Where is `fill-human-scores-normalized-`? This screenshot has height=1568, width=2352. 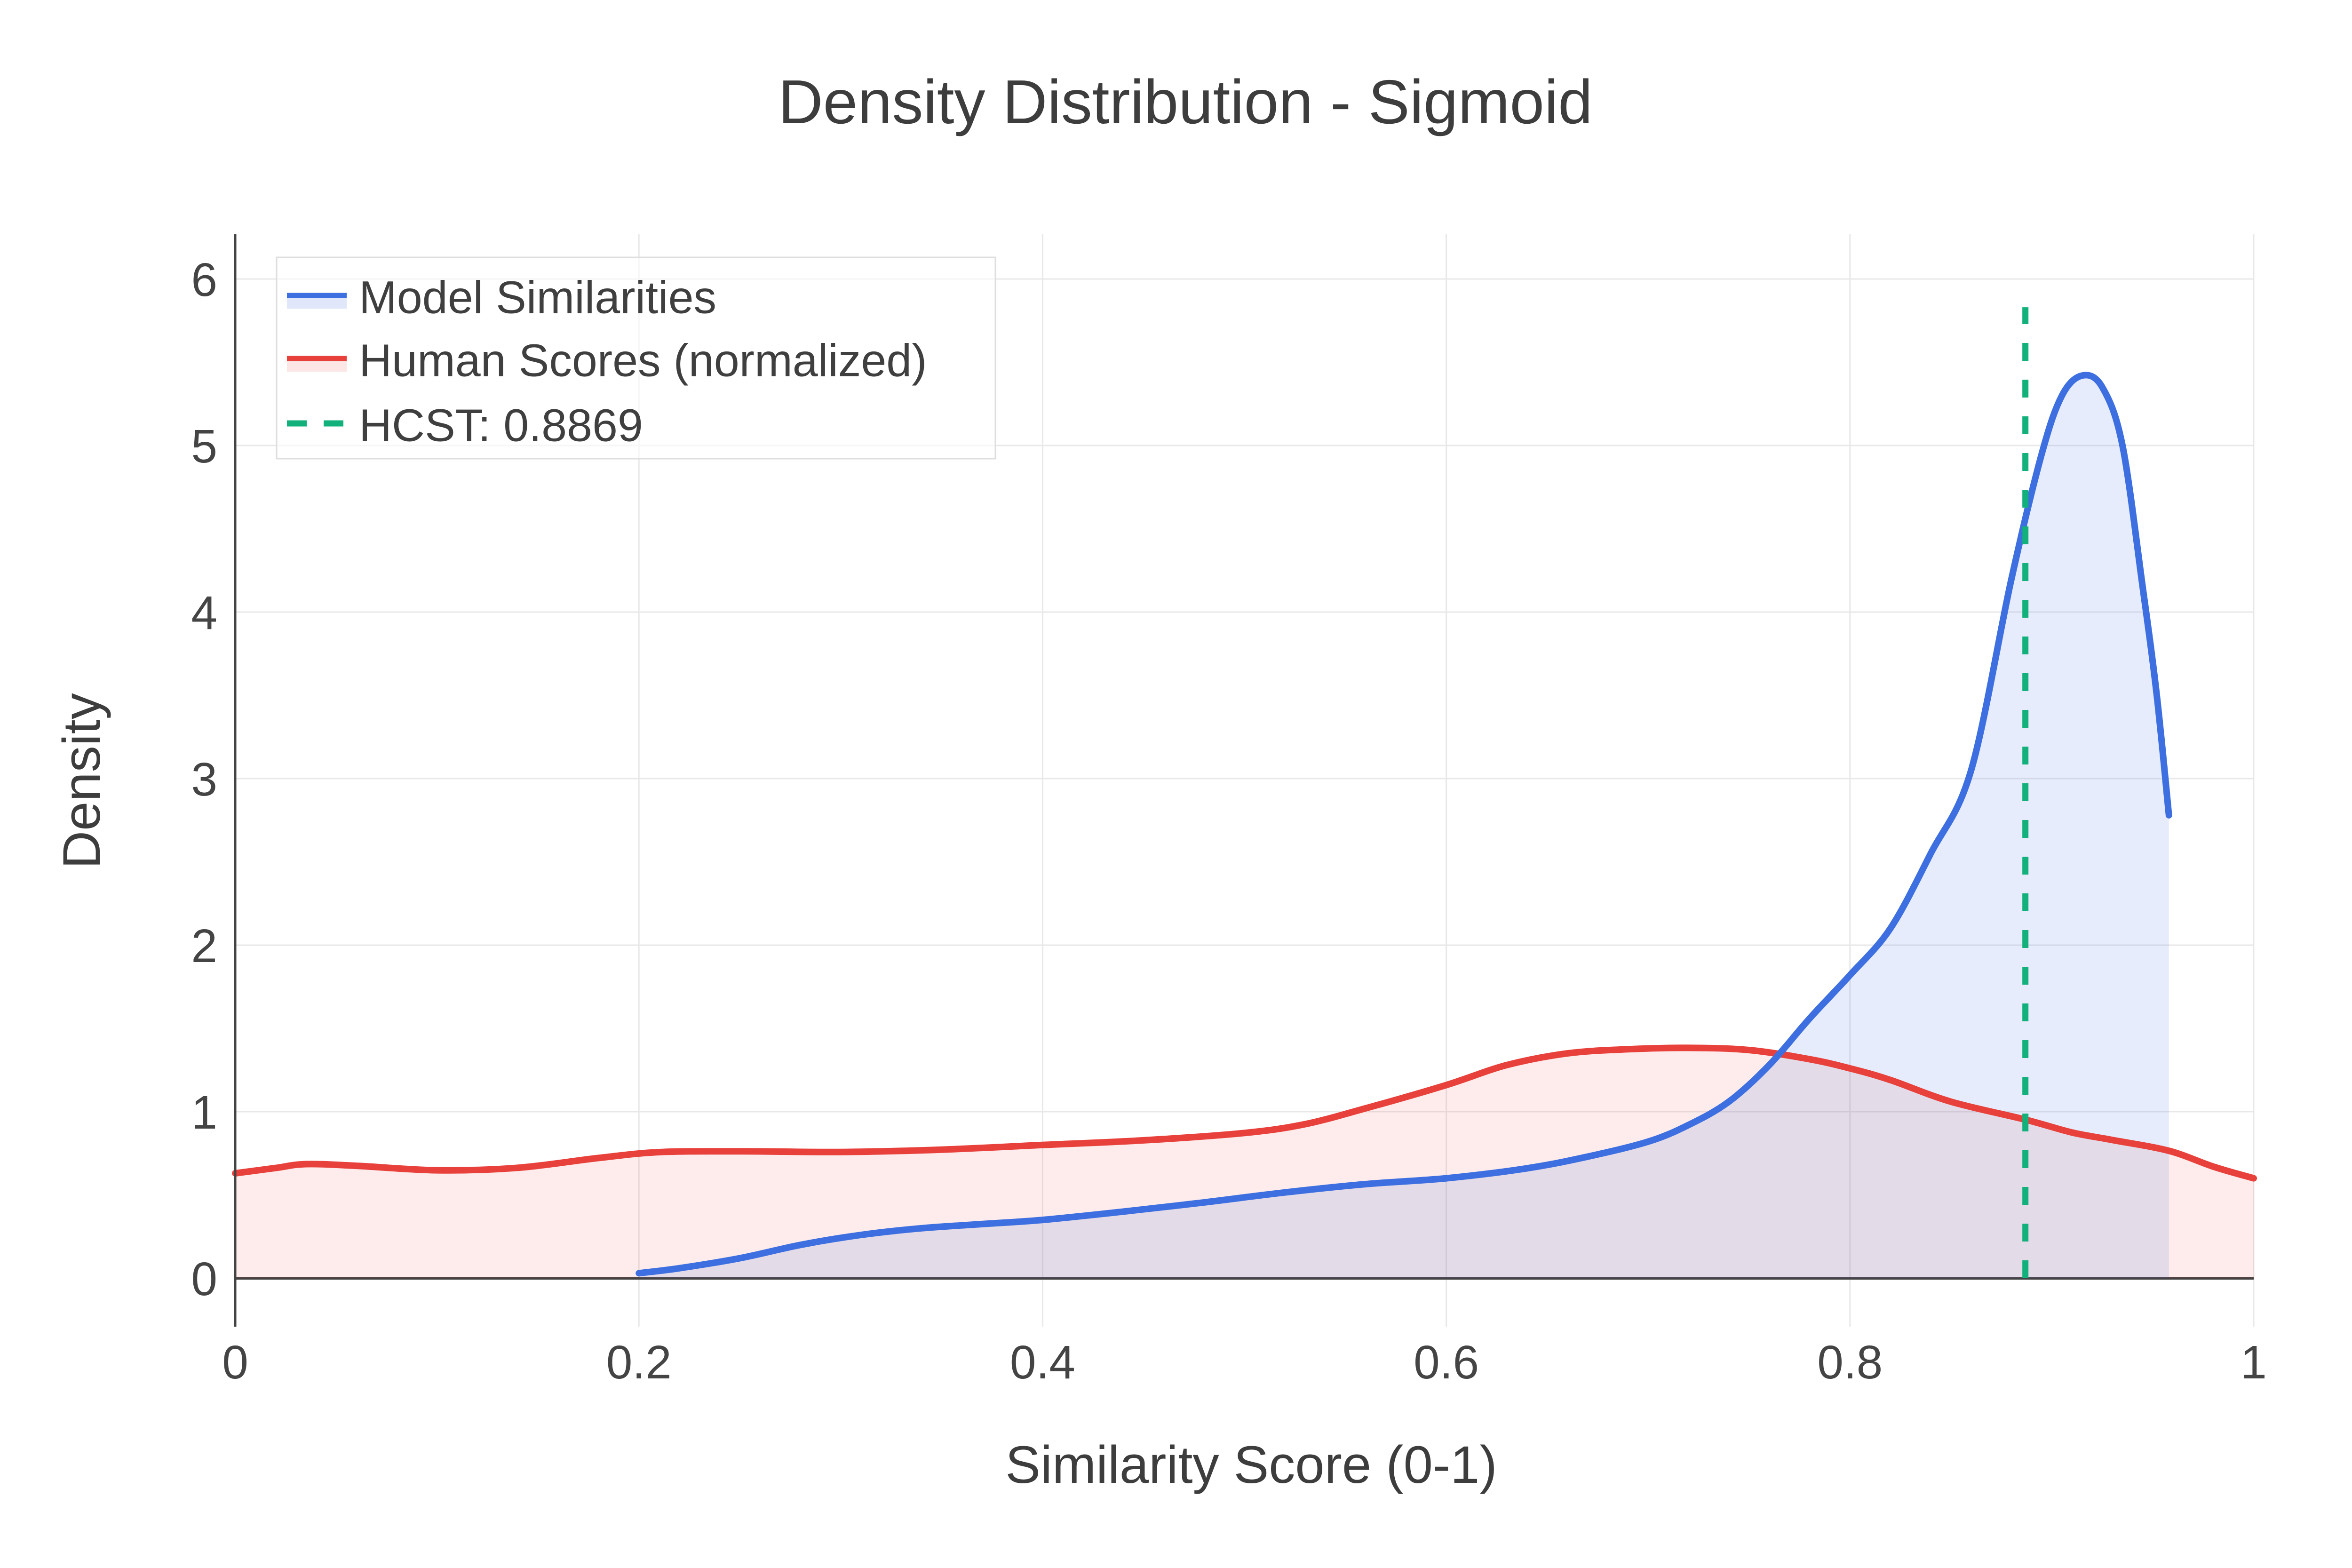
fill-human-scores-normalized- is located at coordinates (1244, 1163).